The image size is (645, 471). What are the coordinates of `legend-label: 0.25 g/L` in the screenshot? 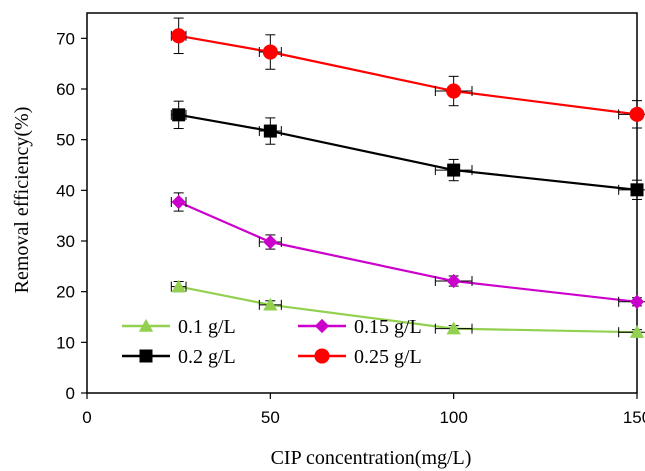 It's located at (388, 357).